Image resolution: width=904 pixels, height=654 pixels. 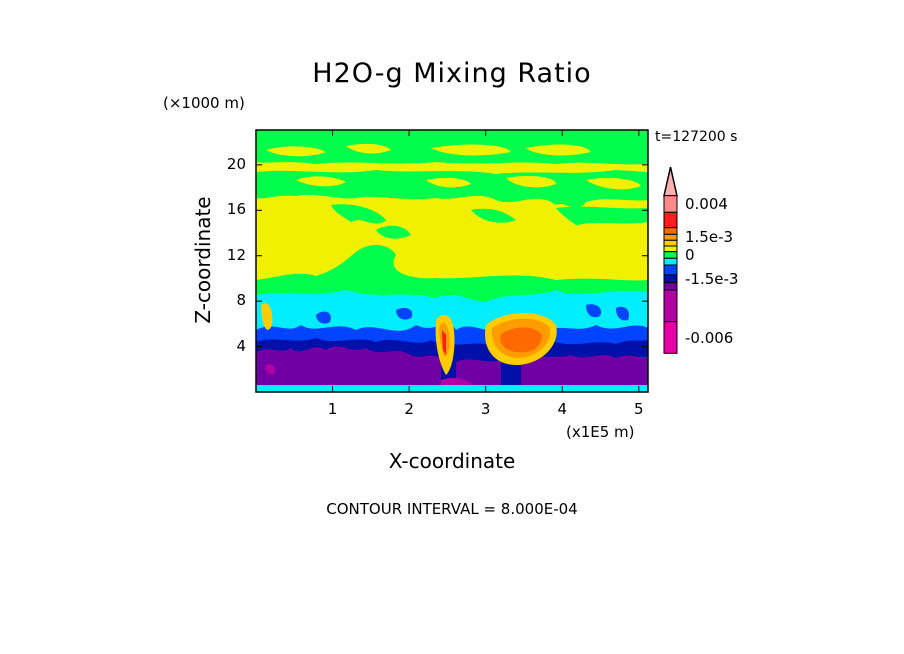 I want to click on x-tick-label: 2, so click(x=409, y=409).